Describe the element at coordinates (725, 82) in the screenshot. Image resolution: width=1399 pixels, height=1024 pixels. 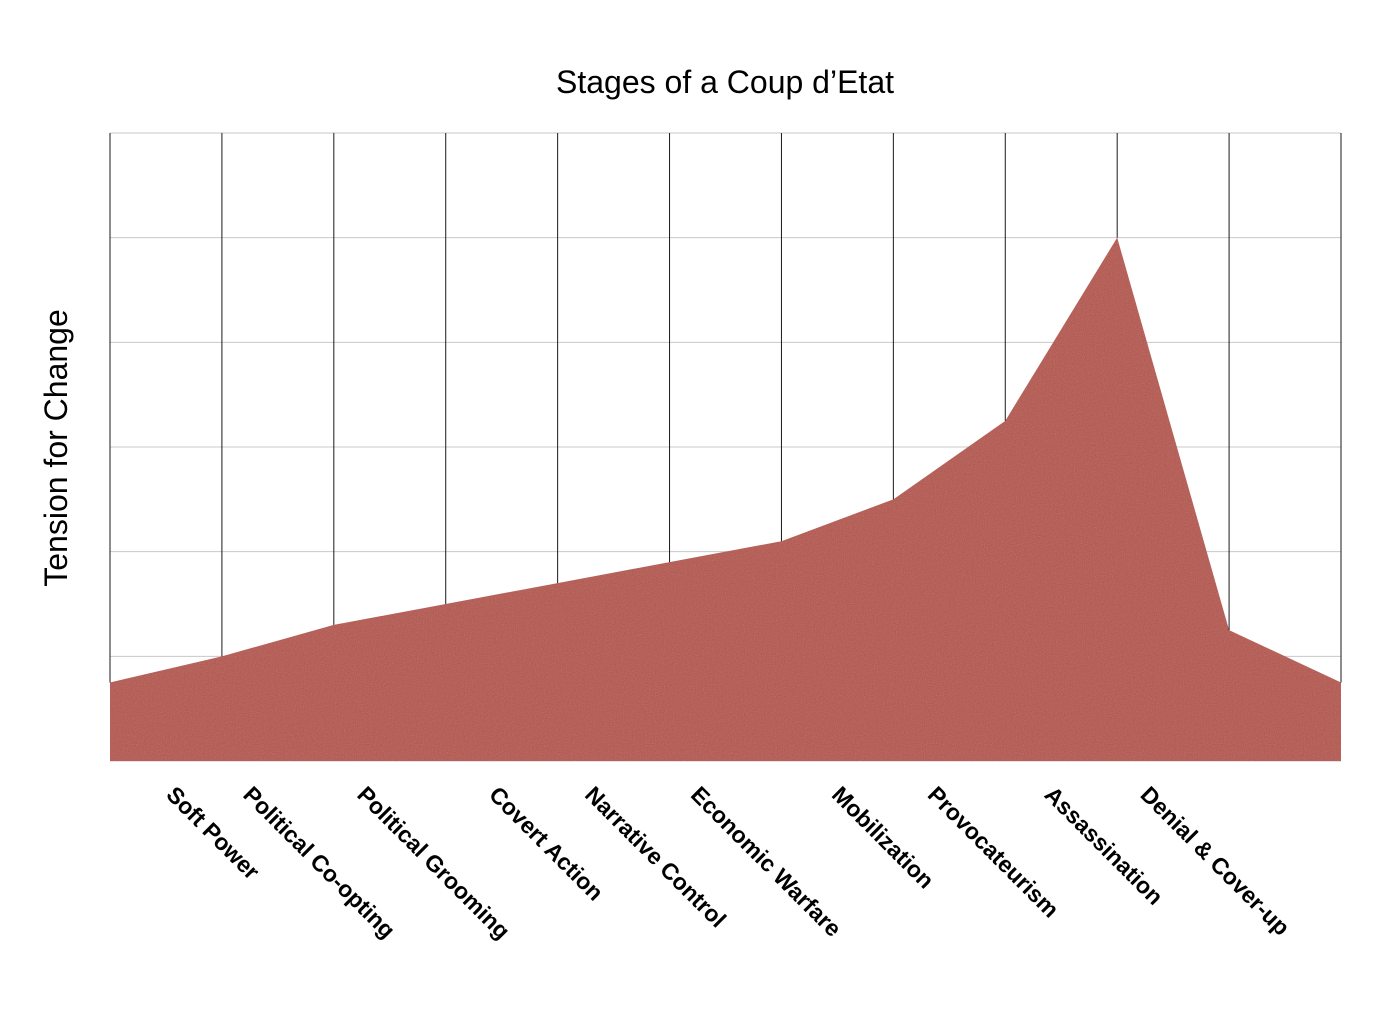
I see `chart-title: Stages of a Coup d’Etat` at that location.